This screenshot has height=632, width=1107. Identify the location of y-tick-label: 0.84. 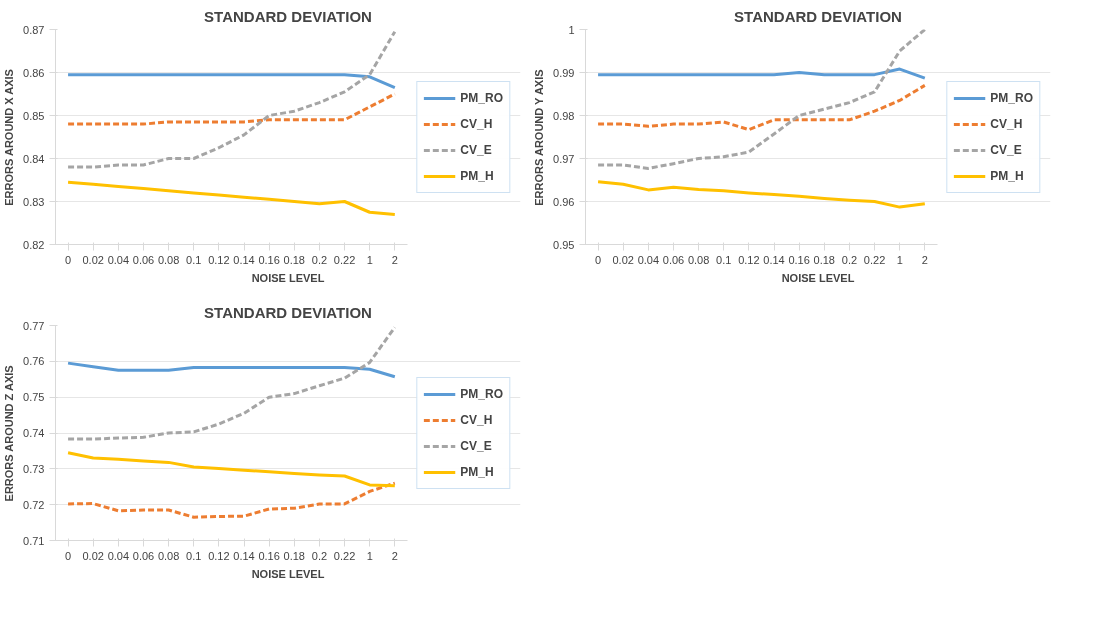
(34, 158).